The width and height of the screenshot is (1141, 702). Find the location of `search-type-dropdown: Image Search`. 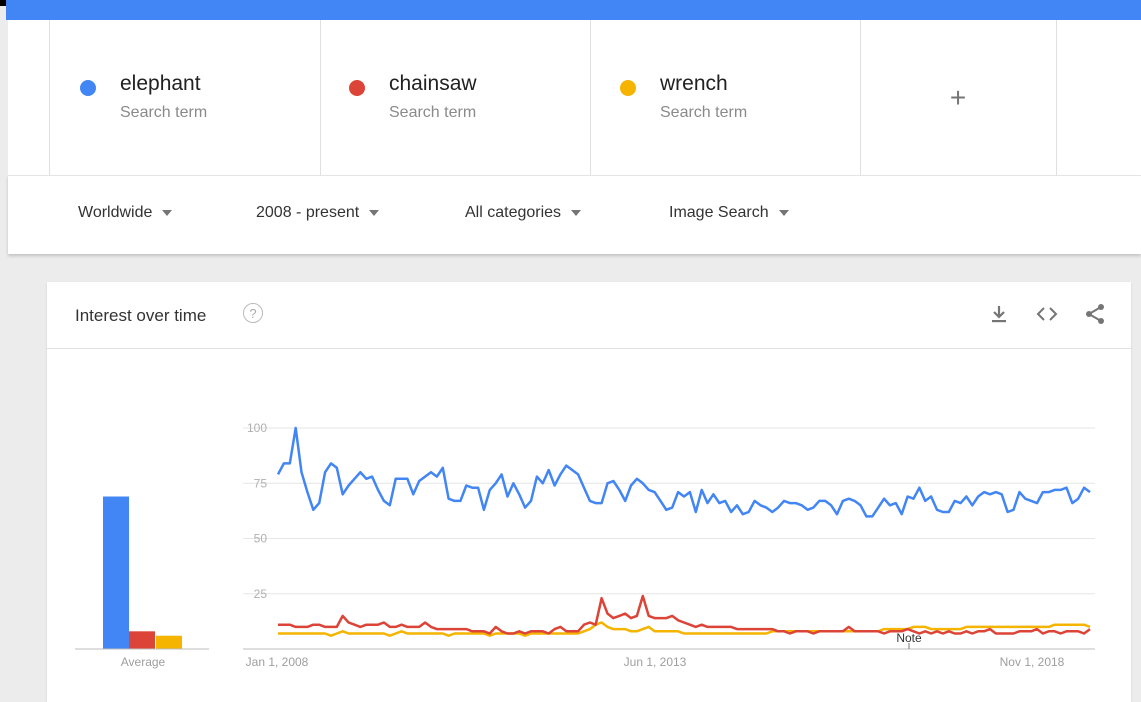

search-type-dropdown: Image Search is located at coordinates (729, 213).